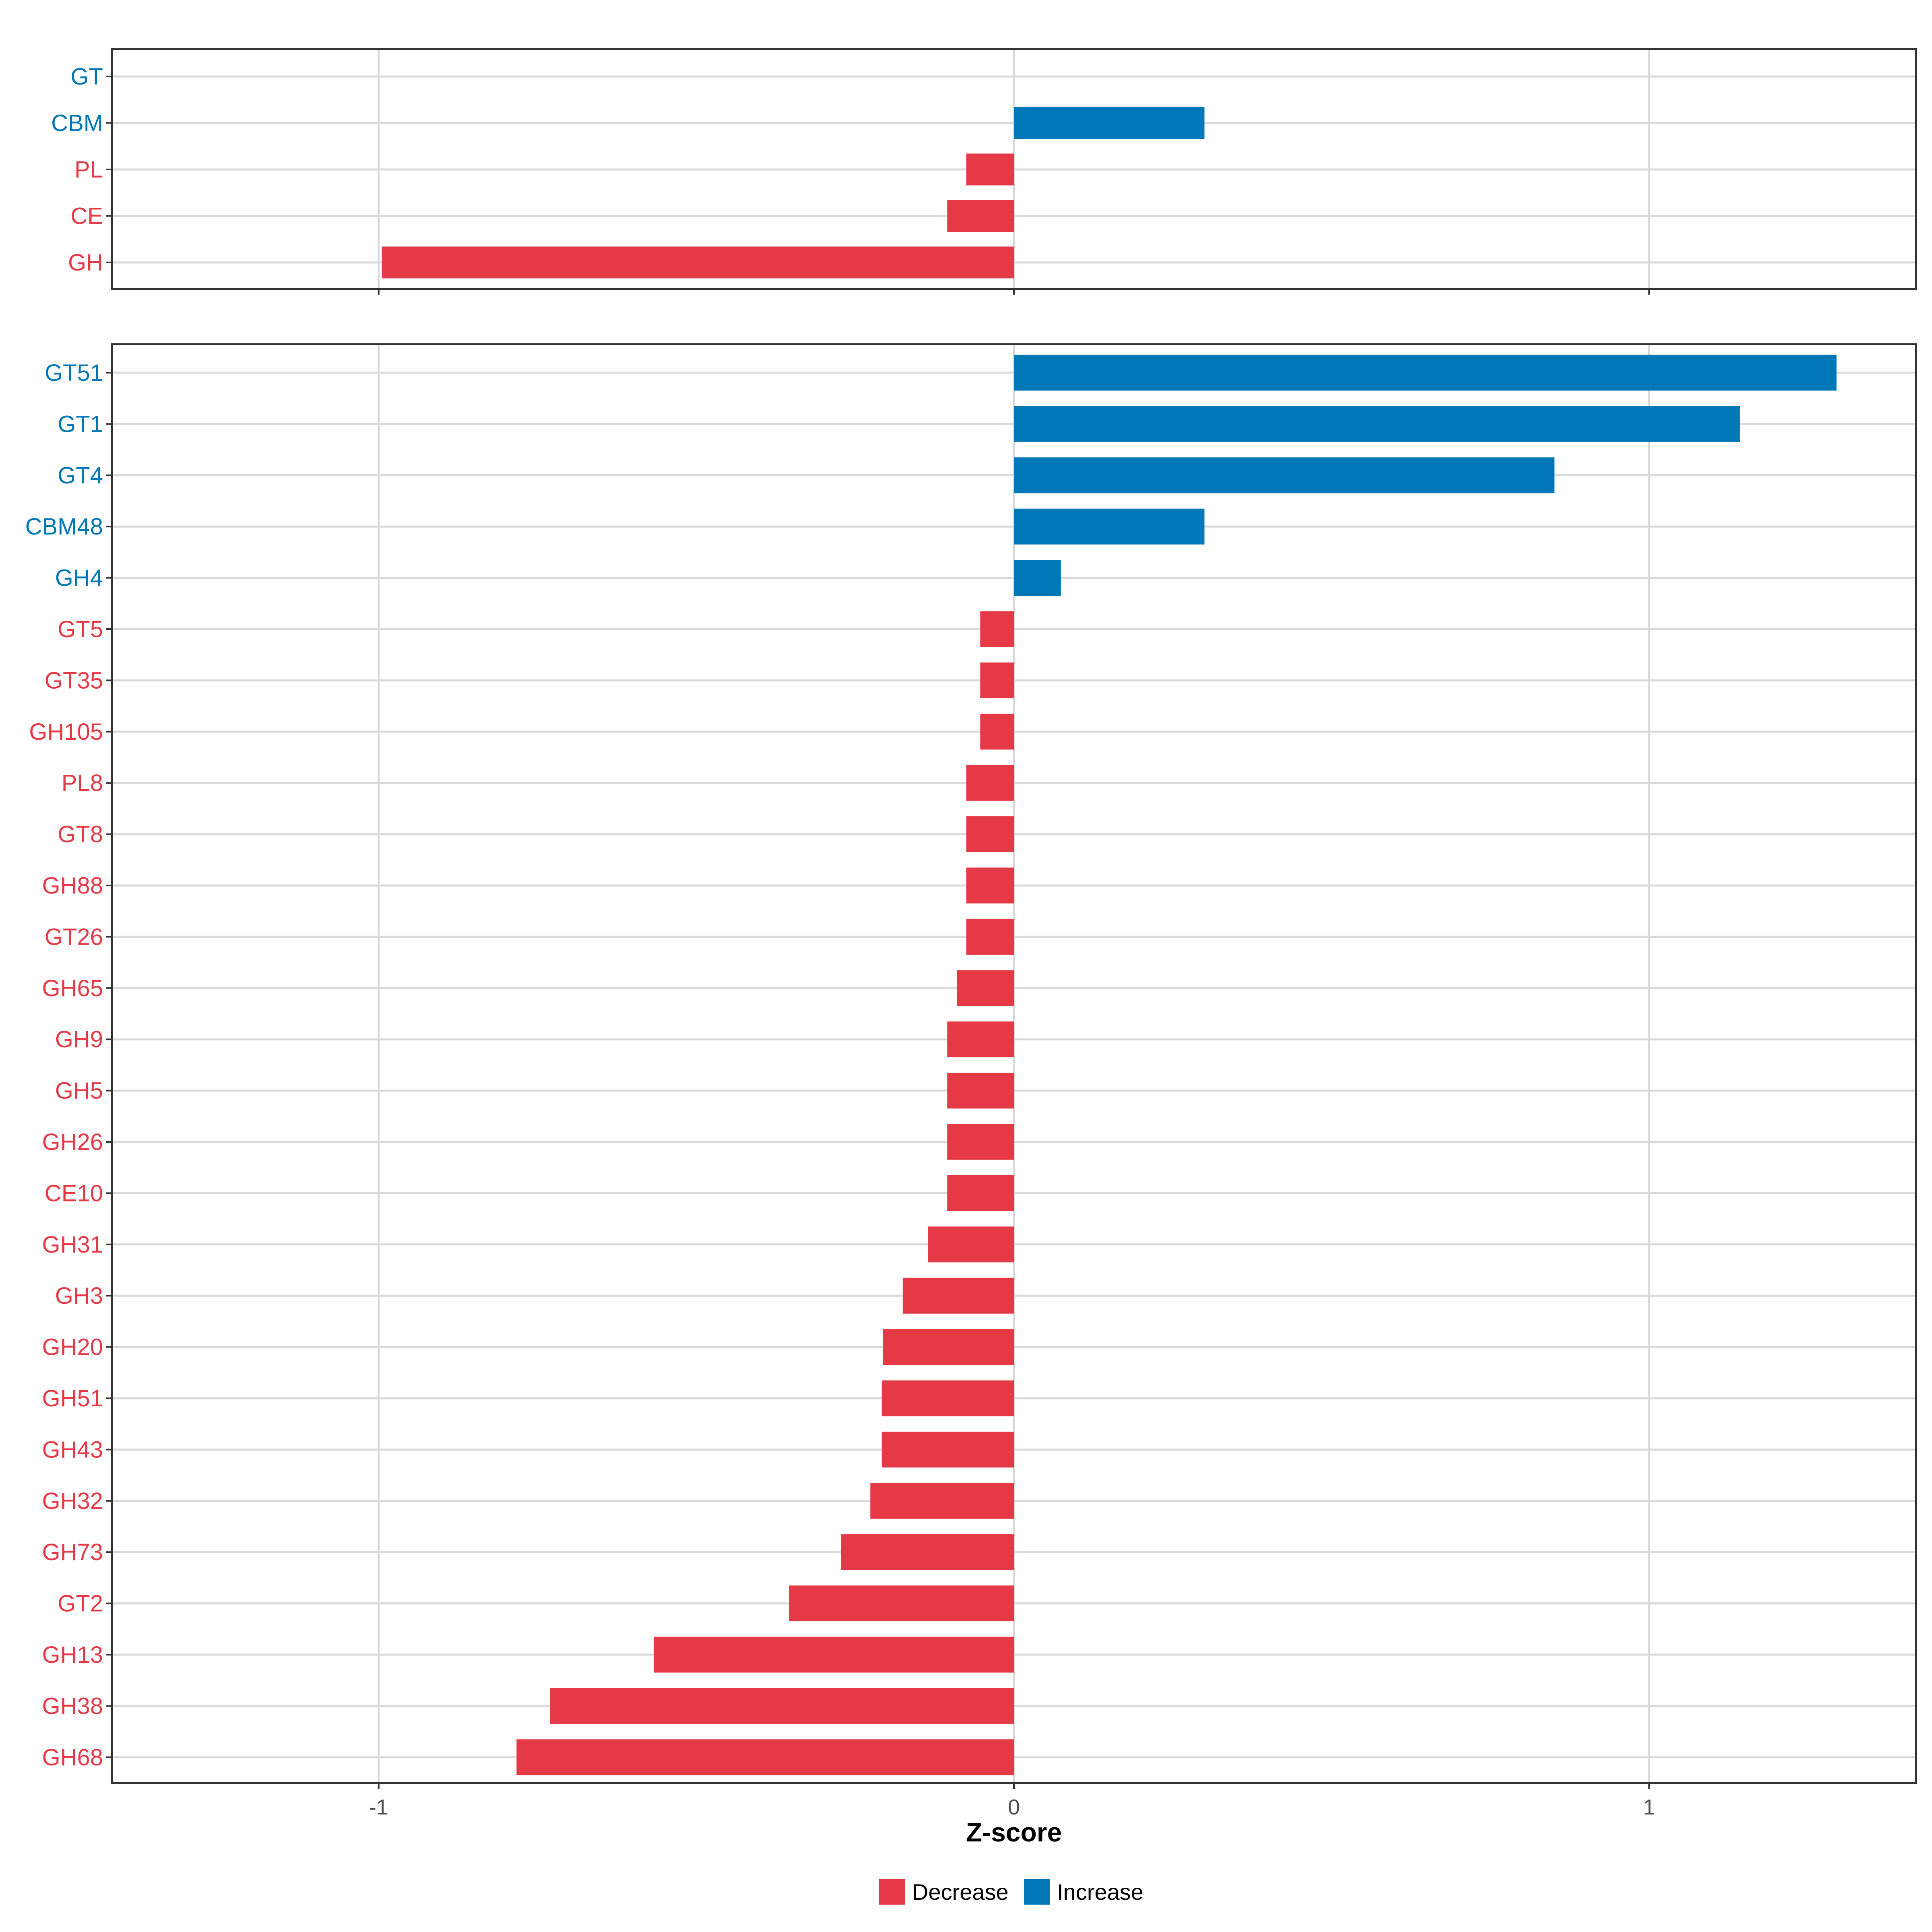  What do you see at coordinates (997, 732) in the screenshot?
I see `bar-GH105` at bounding box center [997, 732].